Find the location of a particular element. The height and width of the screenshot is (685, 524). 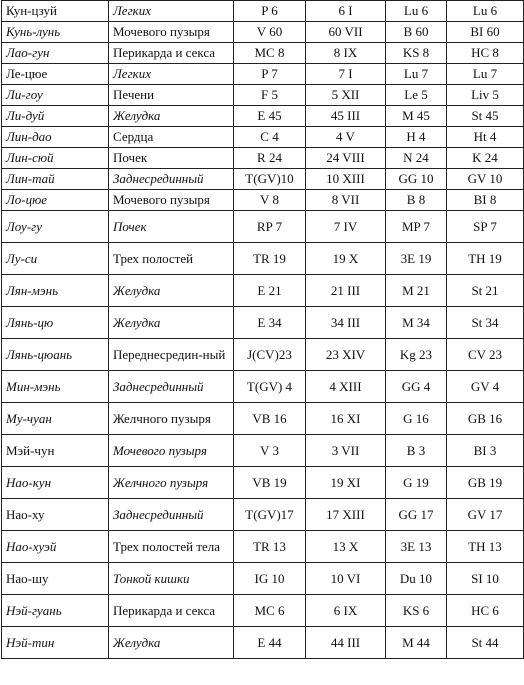

german-code-cell: B 8 is located at coordinates (416, 200).